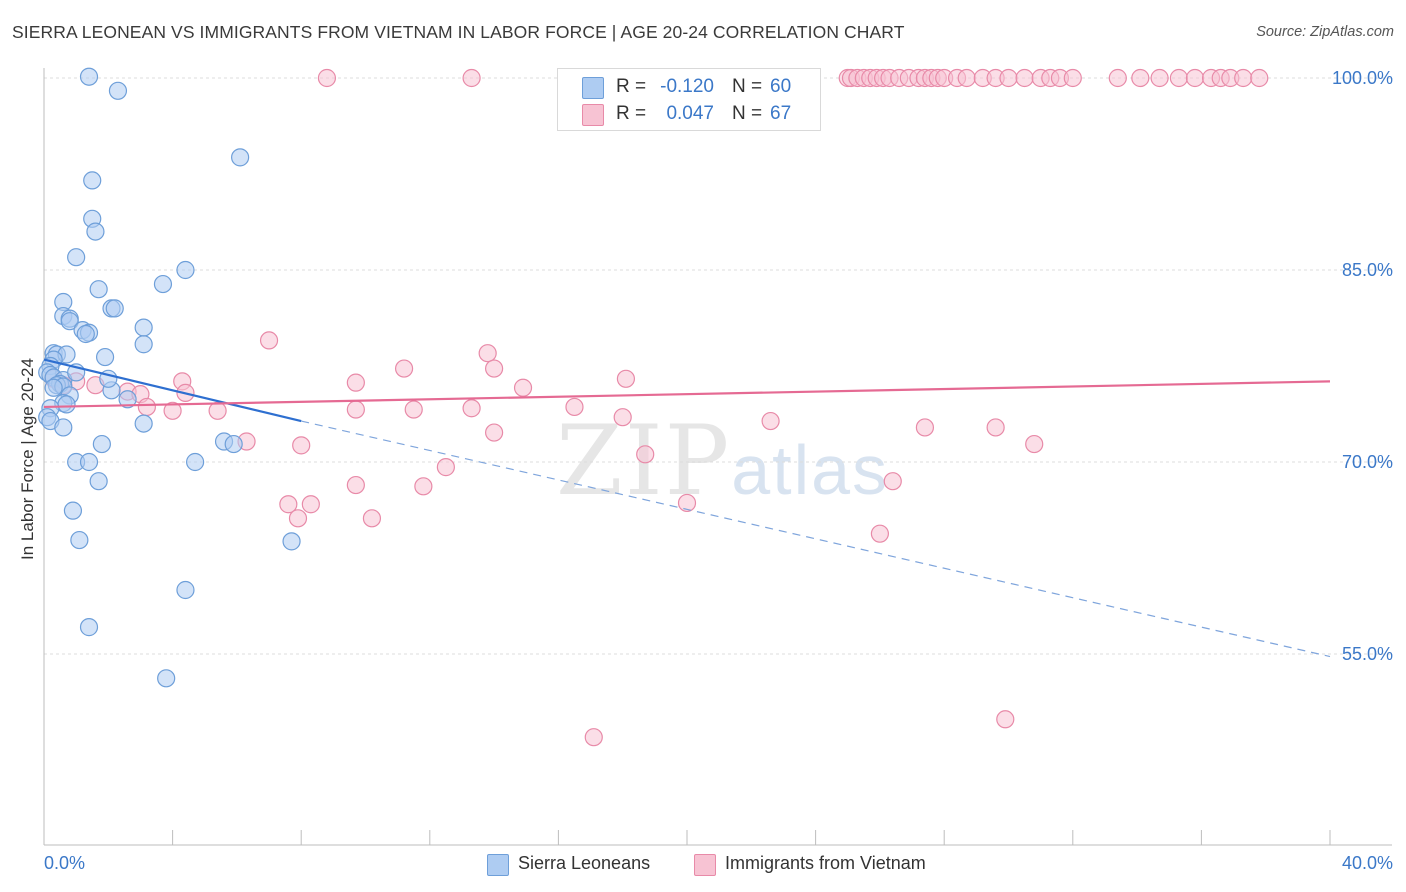  Describe the element at coordinates (781, 113) in the screenshot. I see `legend-n-value: 67` at that location.